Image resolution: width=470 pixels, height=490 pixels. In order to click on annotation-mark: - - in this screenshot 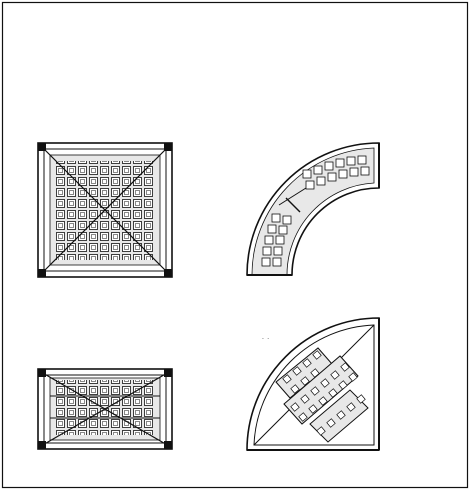, I will do `click(266, 339)`.